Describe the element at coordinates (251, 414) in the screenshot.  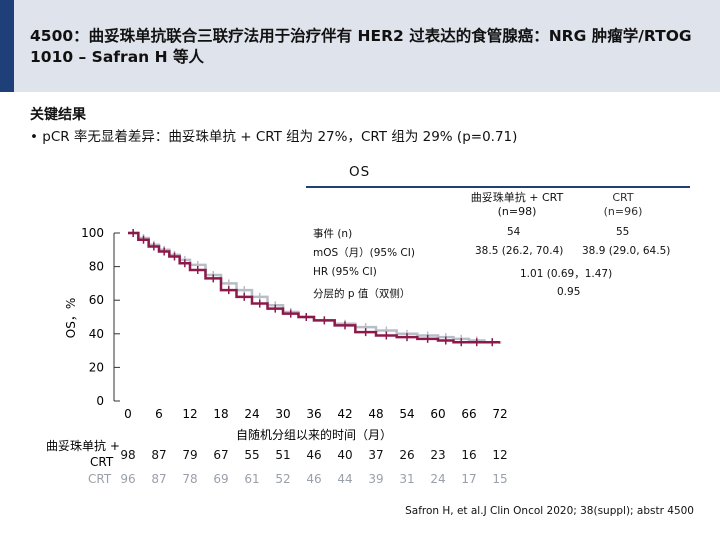
I see `x-tick-label: 24` at that location.